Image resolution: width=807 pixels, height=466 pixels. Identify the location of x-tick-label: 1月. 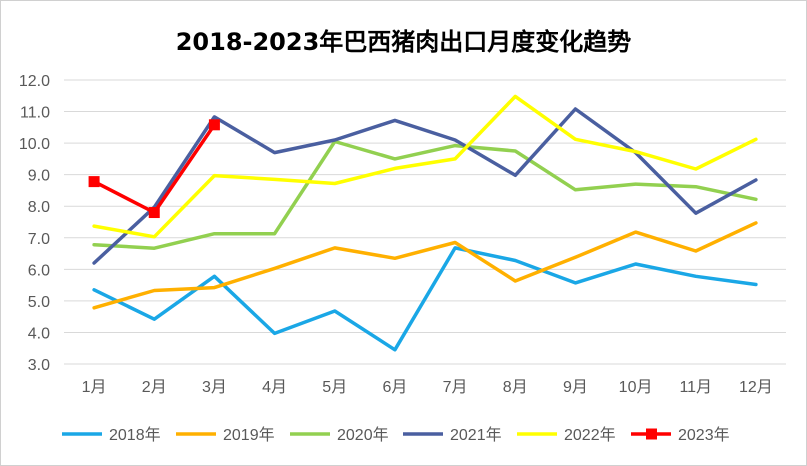
(94, 387).